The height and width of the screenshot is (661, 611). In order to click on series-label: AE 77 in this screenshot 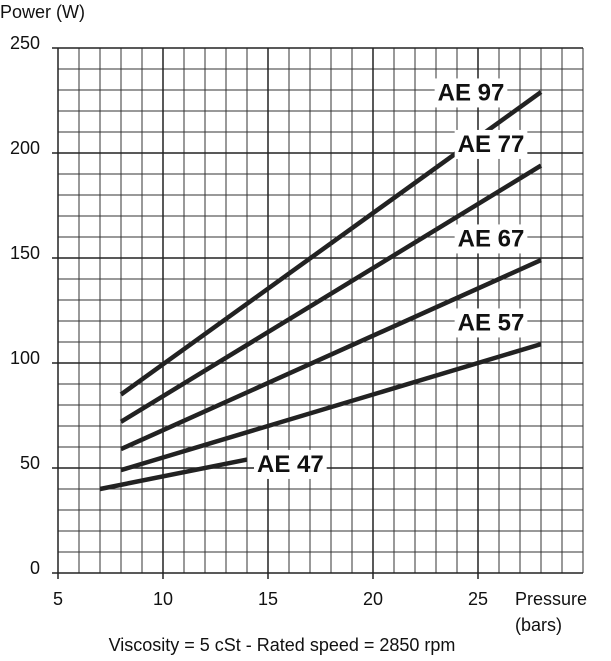, I will do `click(491, 144)`.